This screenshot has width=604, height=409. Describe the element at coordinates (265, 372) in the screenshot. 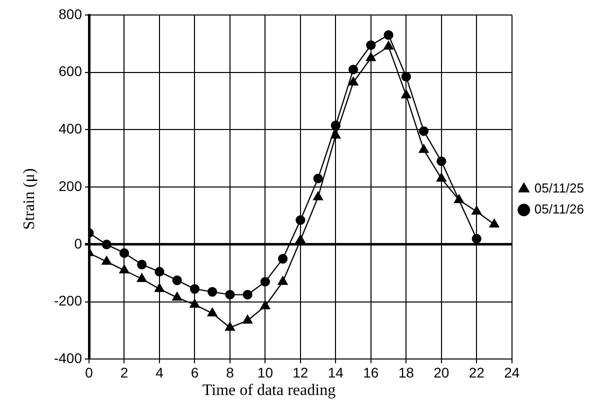

I see `x-tick-label: 10` at that location.